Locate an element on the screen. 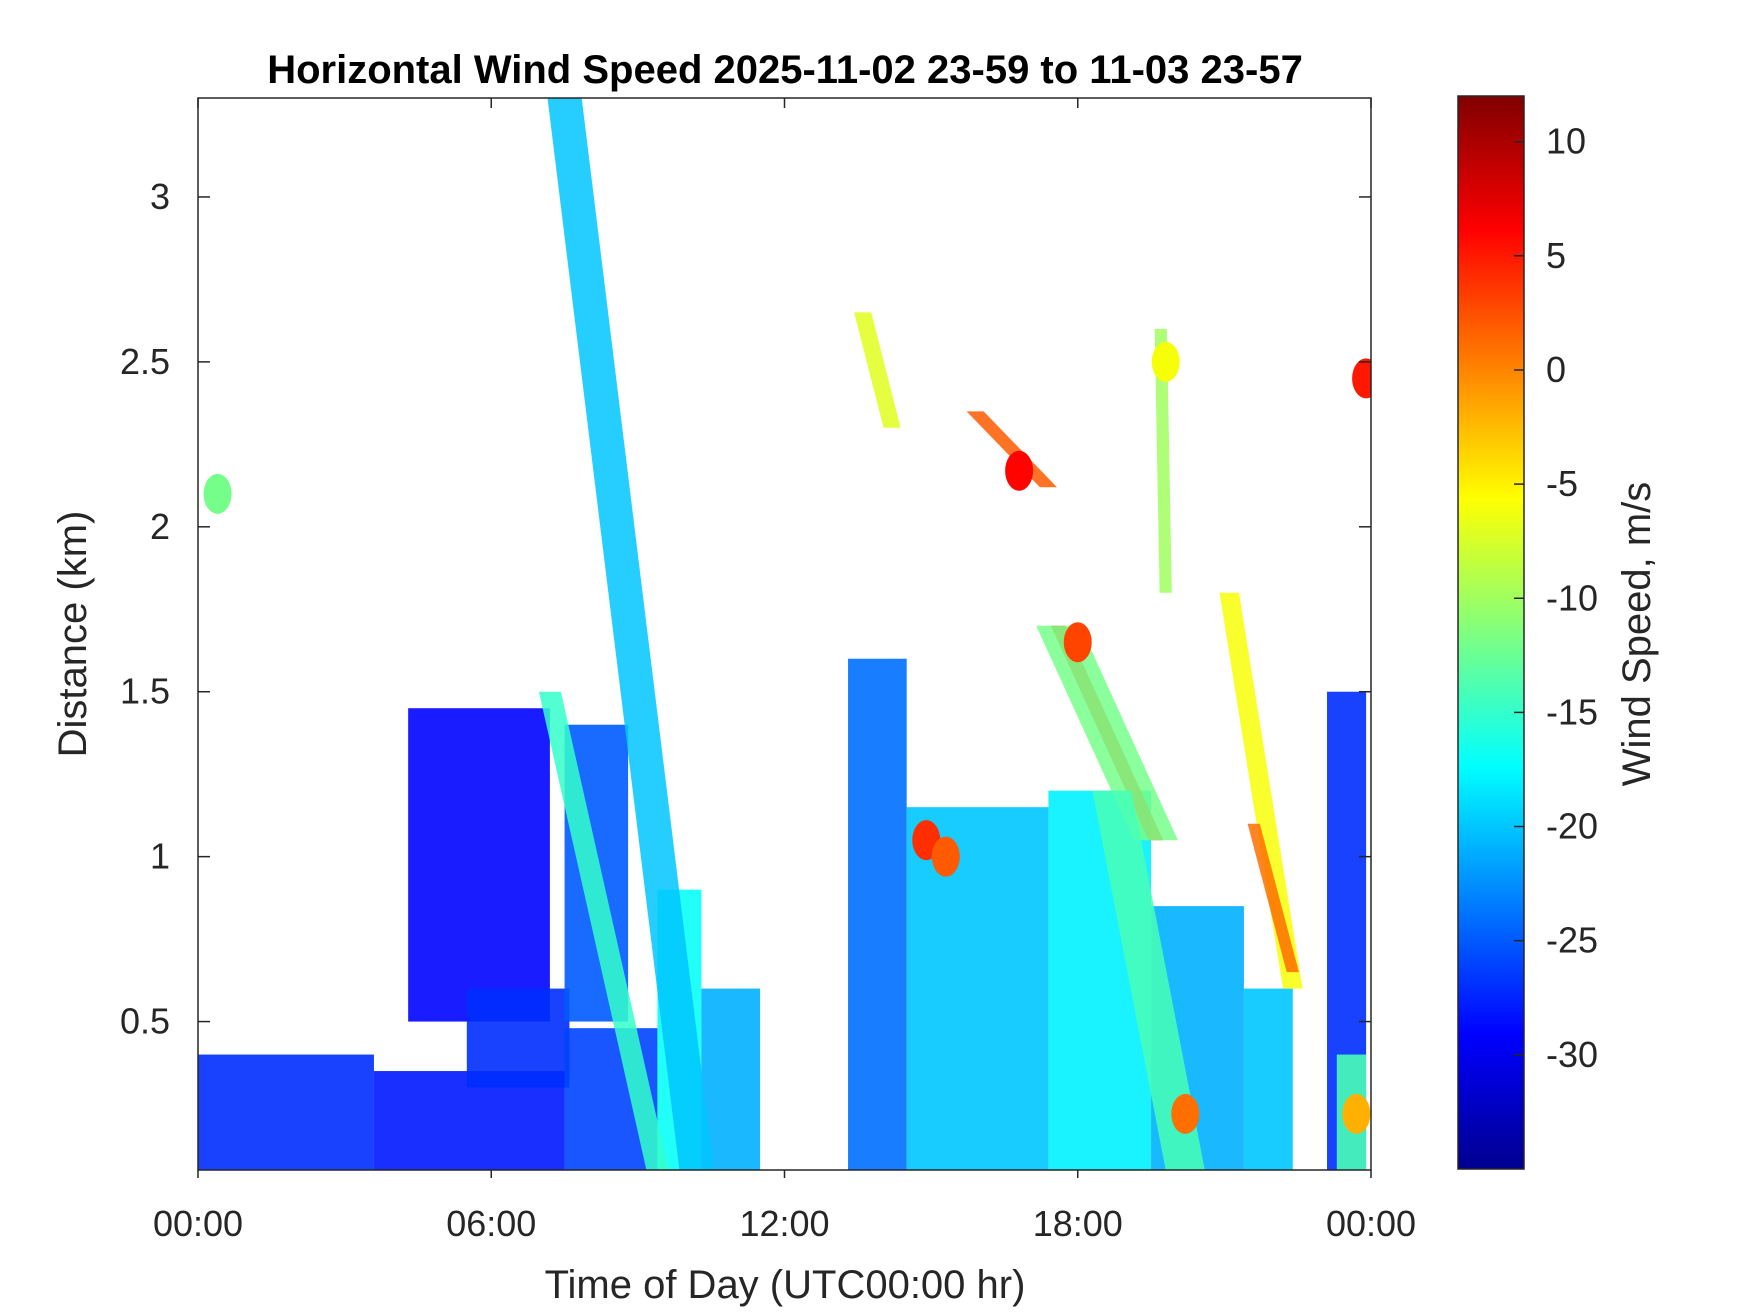 Image resolution: width=1750 pixels, height=1313 pixels. colorbar-tick-label-5: -15 is located at coordinates (1572, 711).